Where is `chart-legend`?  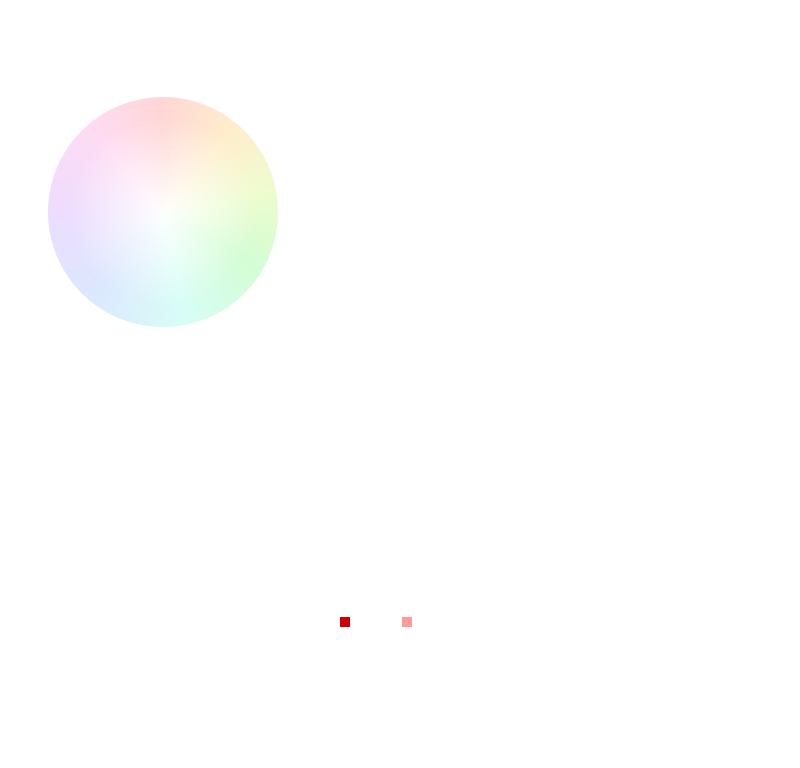 chart-legend is located at coordinates (379, 622).